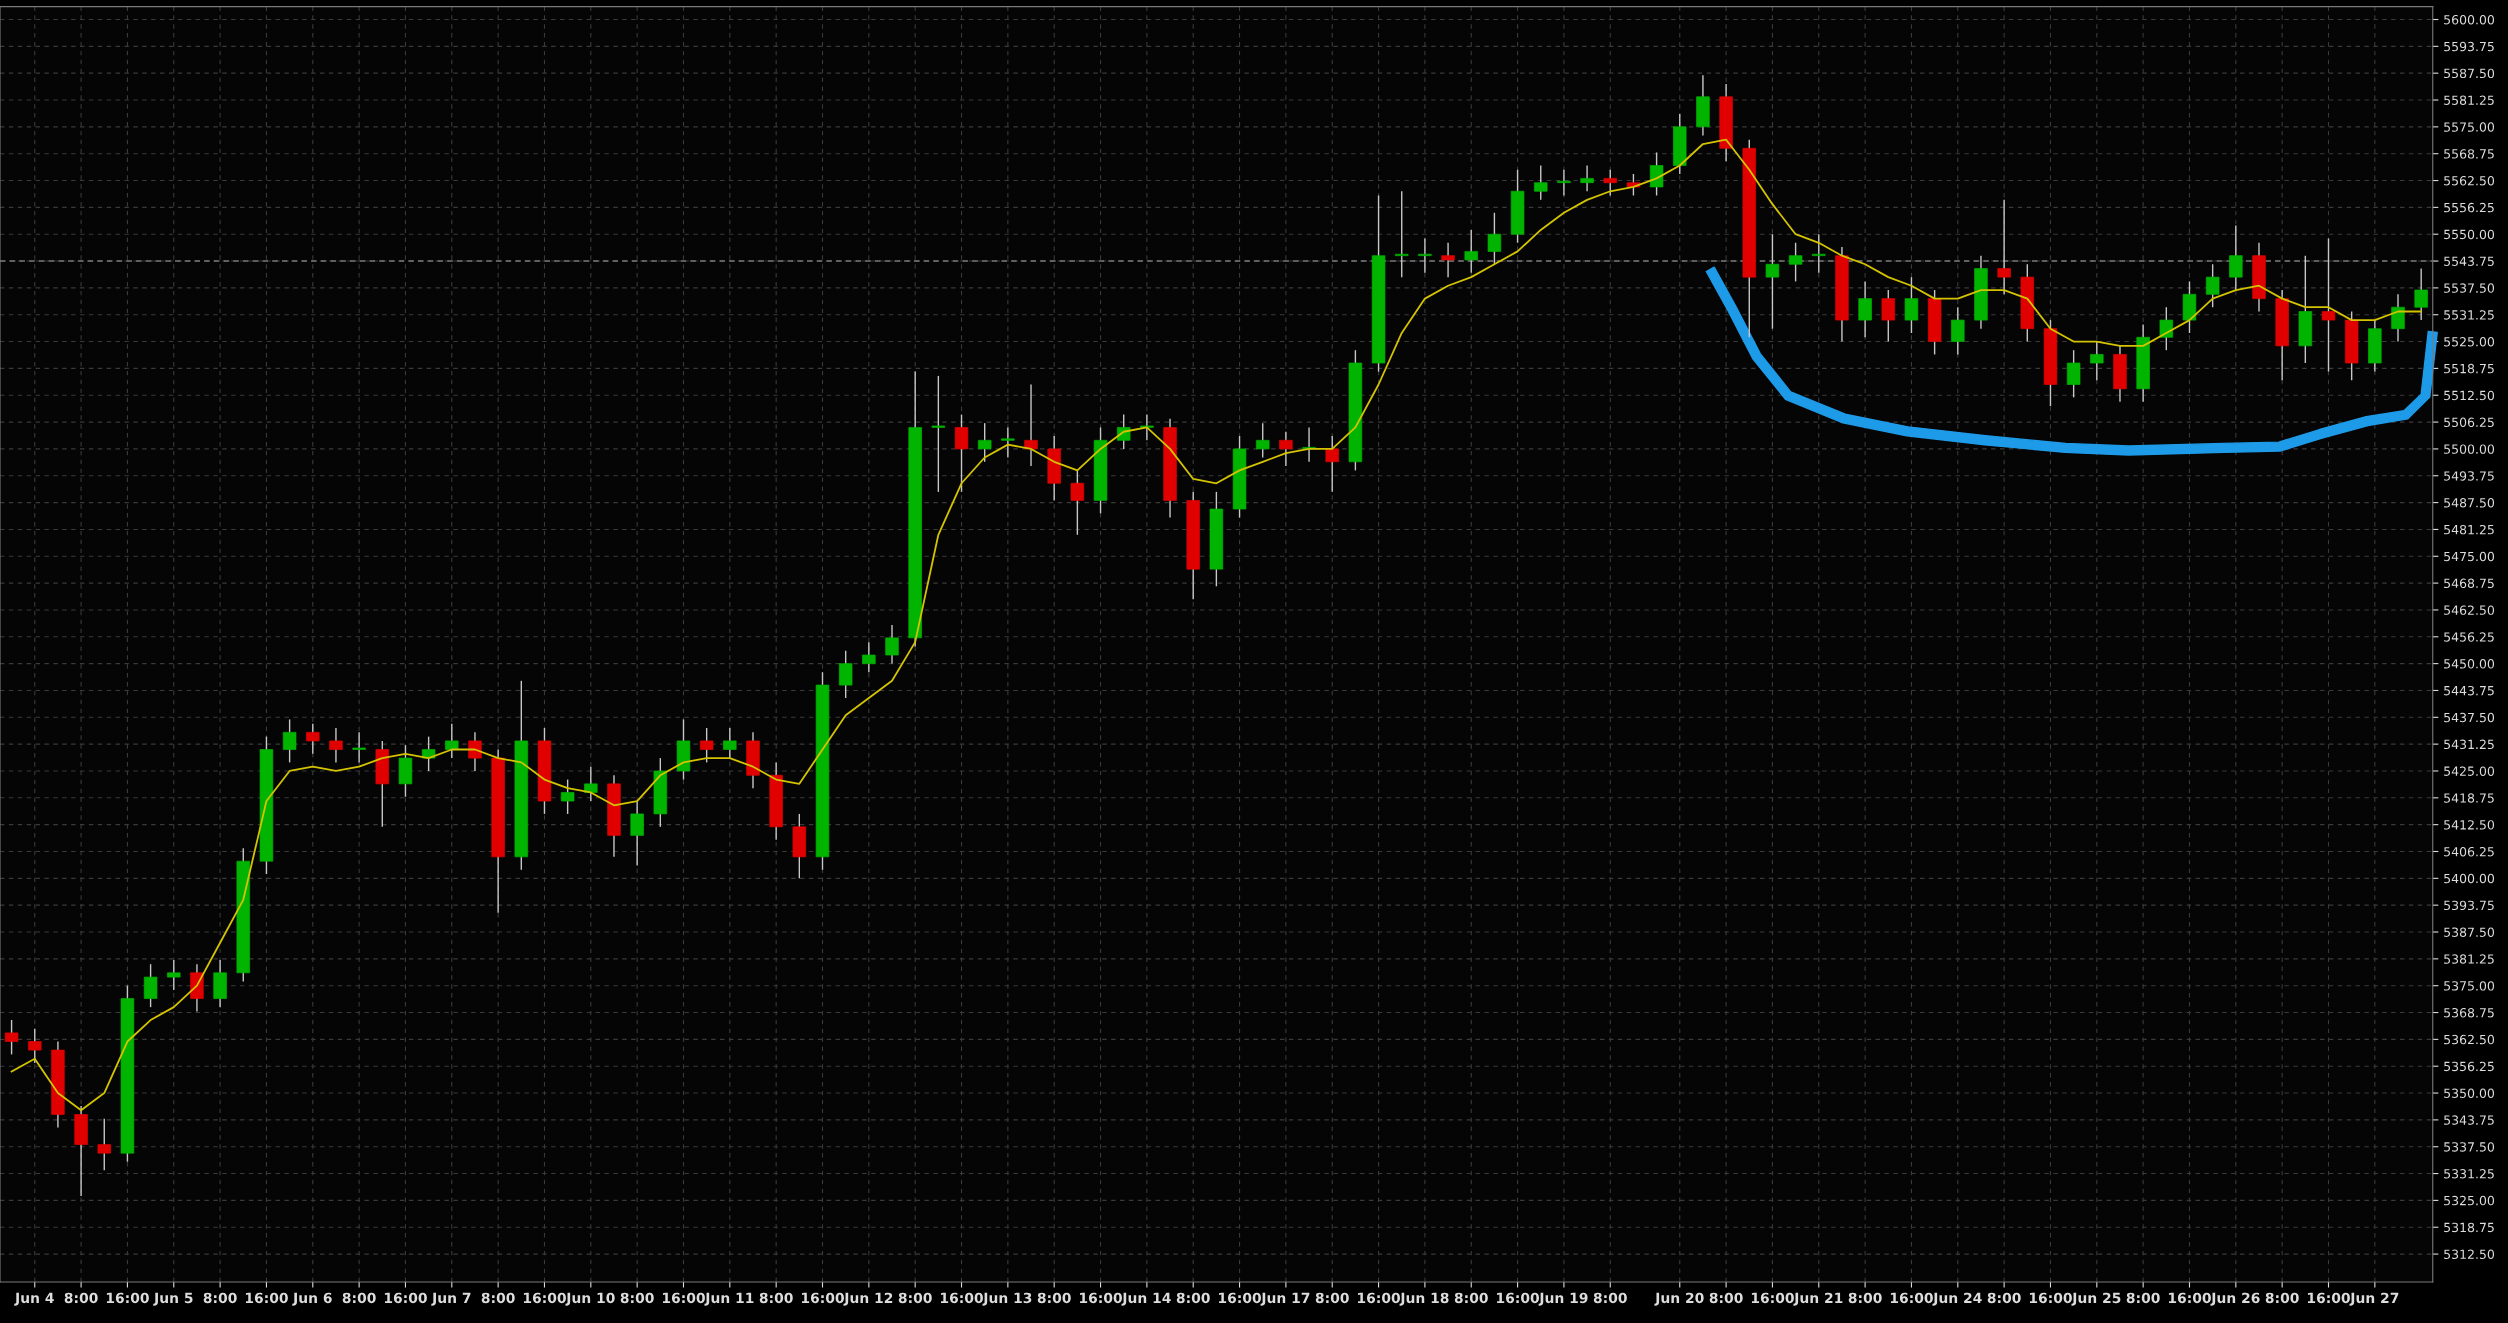 This screenshot has height=1323, width=2508. What do you see at coordinates (2469, 288) in the screenshot?
I see `y-tick-label: 5537.50` at bounding box center [2469, 288].